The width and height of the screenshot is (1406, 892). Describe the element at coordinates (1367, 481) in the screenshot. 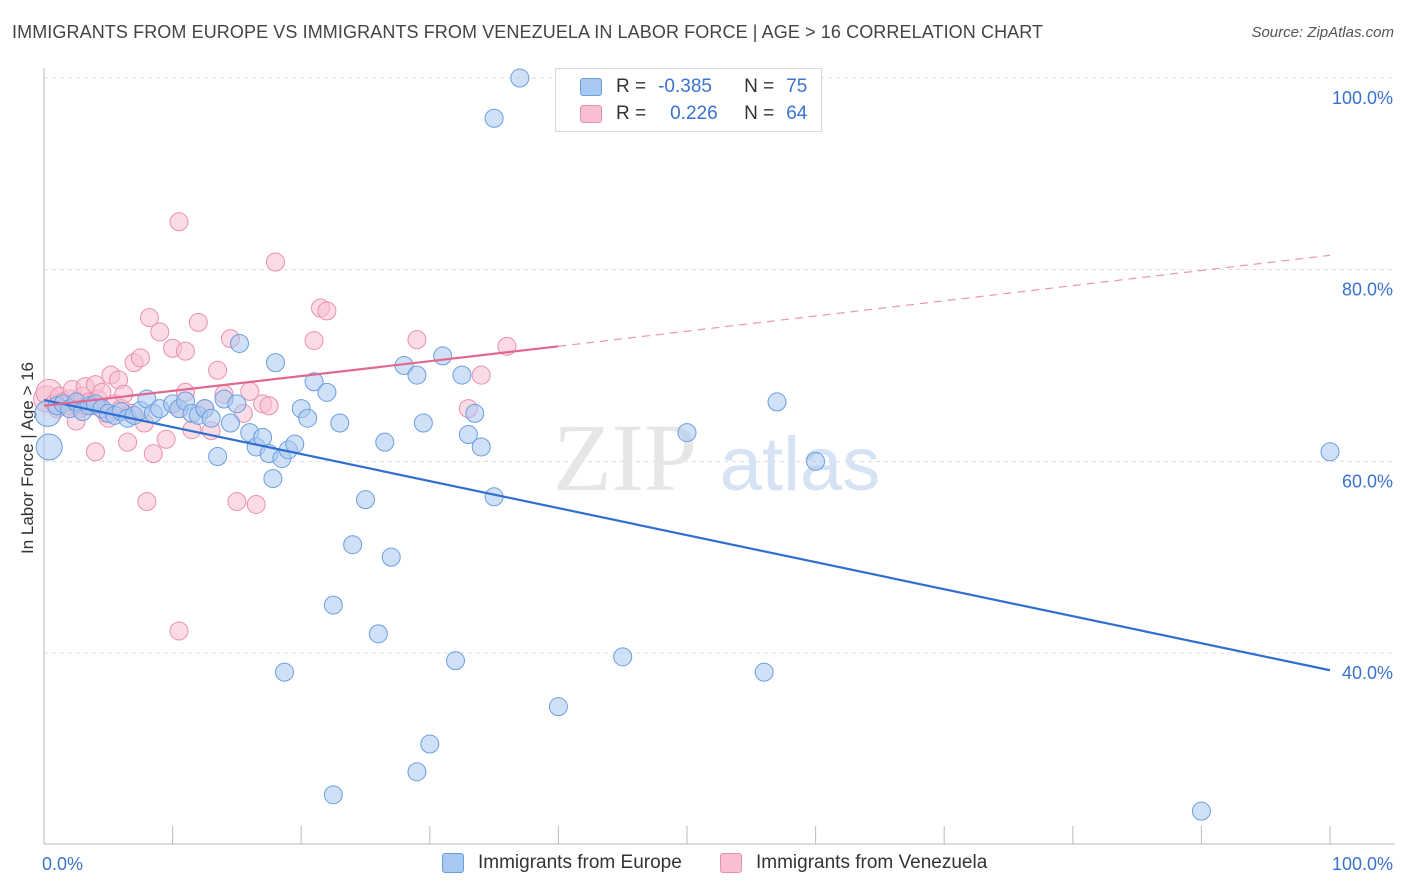

I see `y-tick-label: 60.0%` at that location.